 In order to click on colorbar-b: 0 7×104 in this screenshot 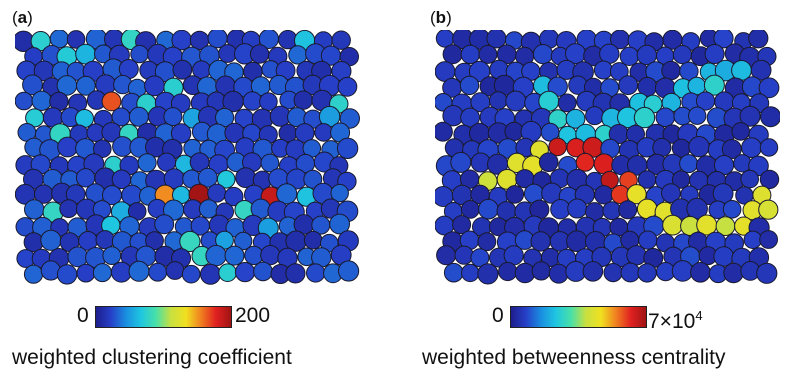, I will do `click(605, 318)`.